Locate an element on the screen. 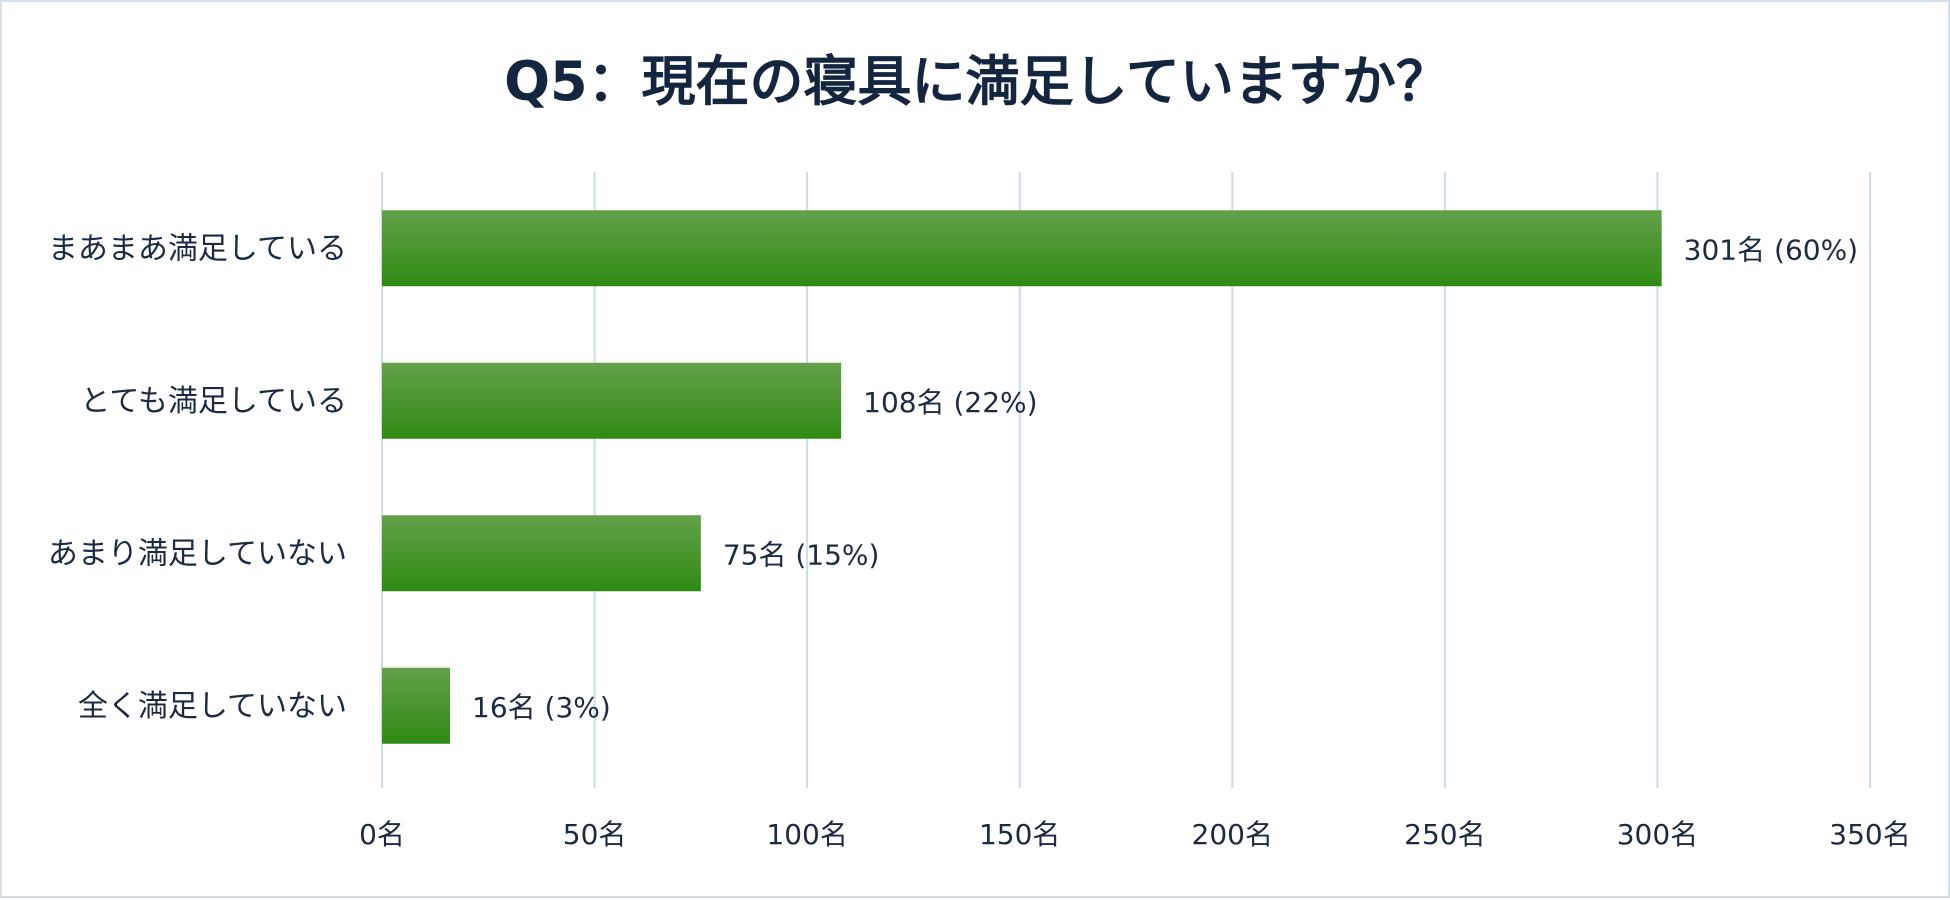 The width and height of the screenshot is (1950, 900). x-tick-labels: 0名 50名 100名 150名 200名 250名 300名 350名 is located at coordinates (1135, 834).